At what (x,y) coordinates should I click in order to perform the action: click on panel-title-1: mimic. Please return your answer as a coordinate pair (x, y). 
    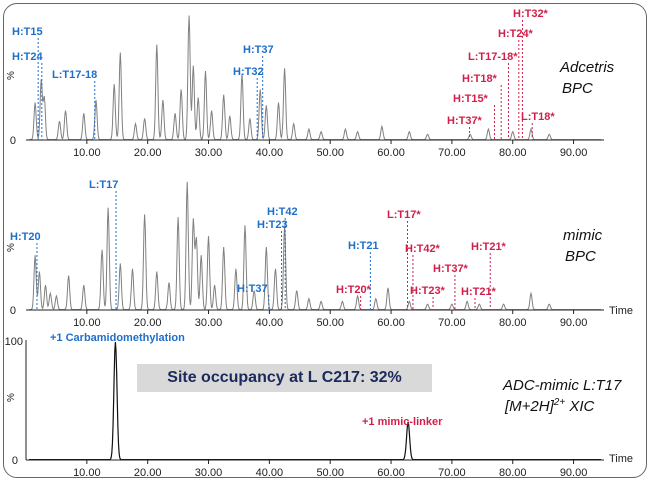
    Looking at the image, I should click on (583, 235).